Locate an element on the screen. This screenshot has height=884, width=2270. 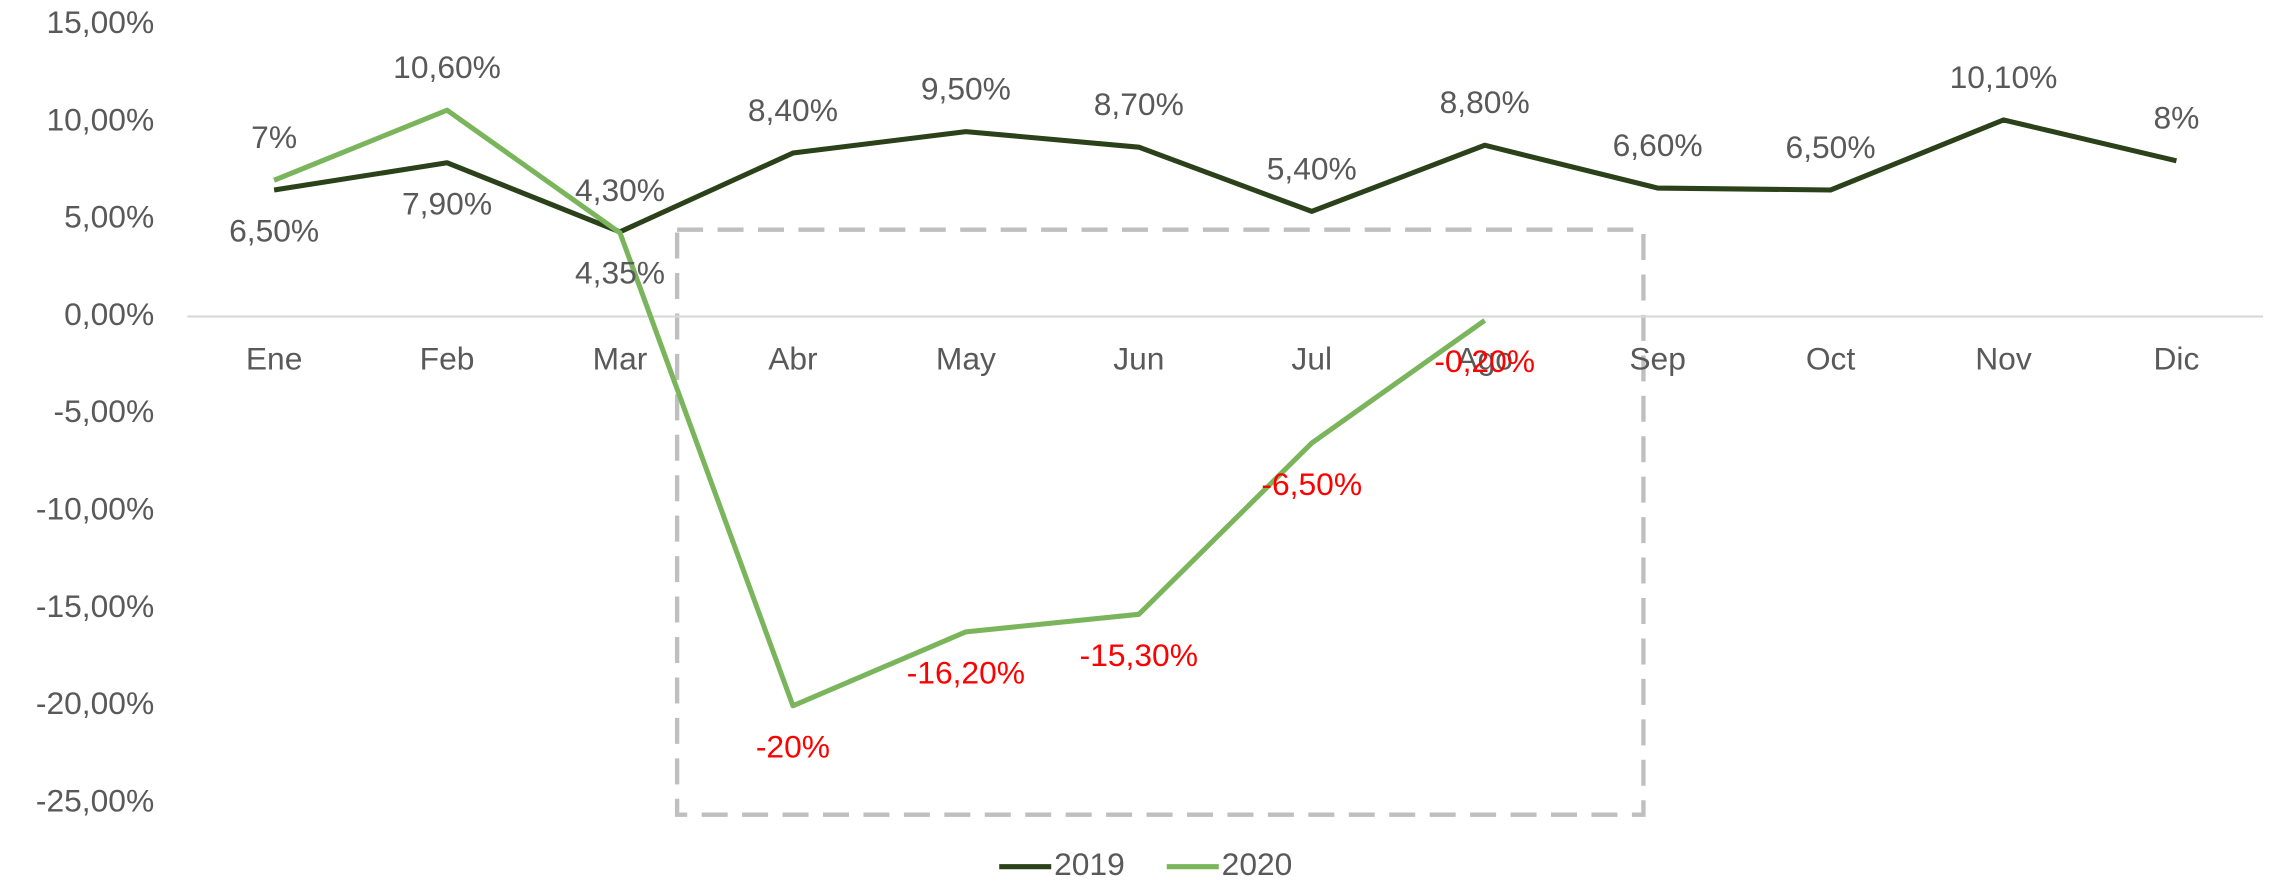
data-label: -15,30% is located at coordinates (1139, 655).